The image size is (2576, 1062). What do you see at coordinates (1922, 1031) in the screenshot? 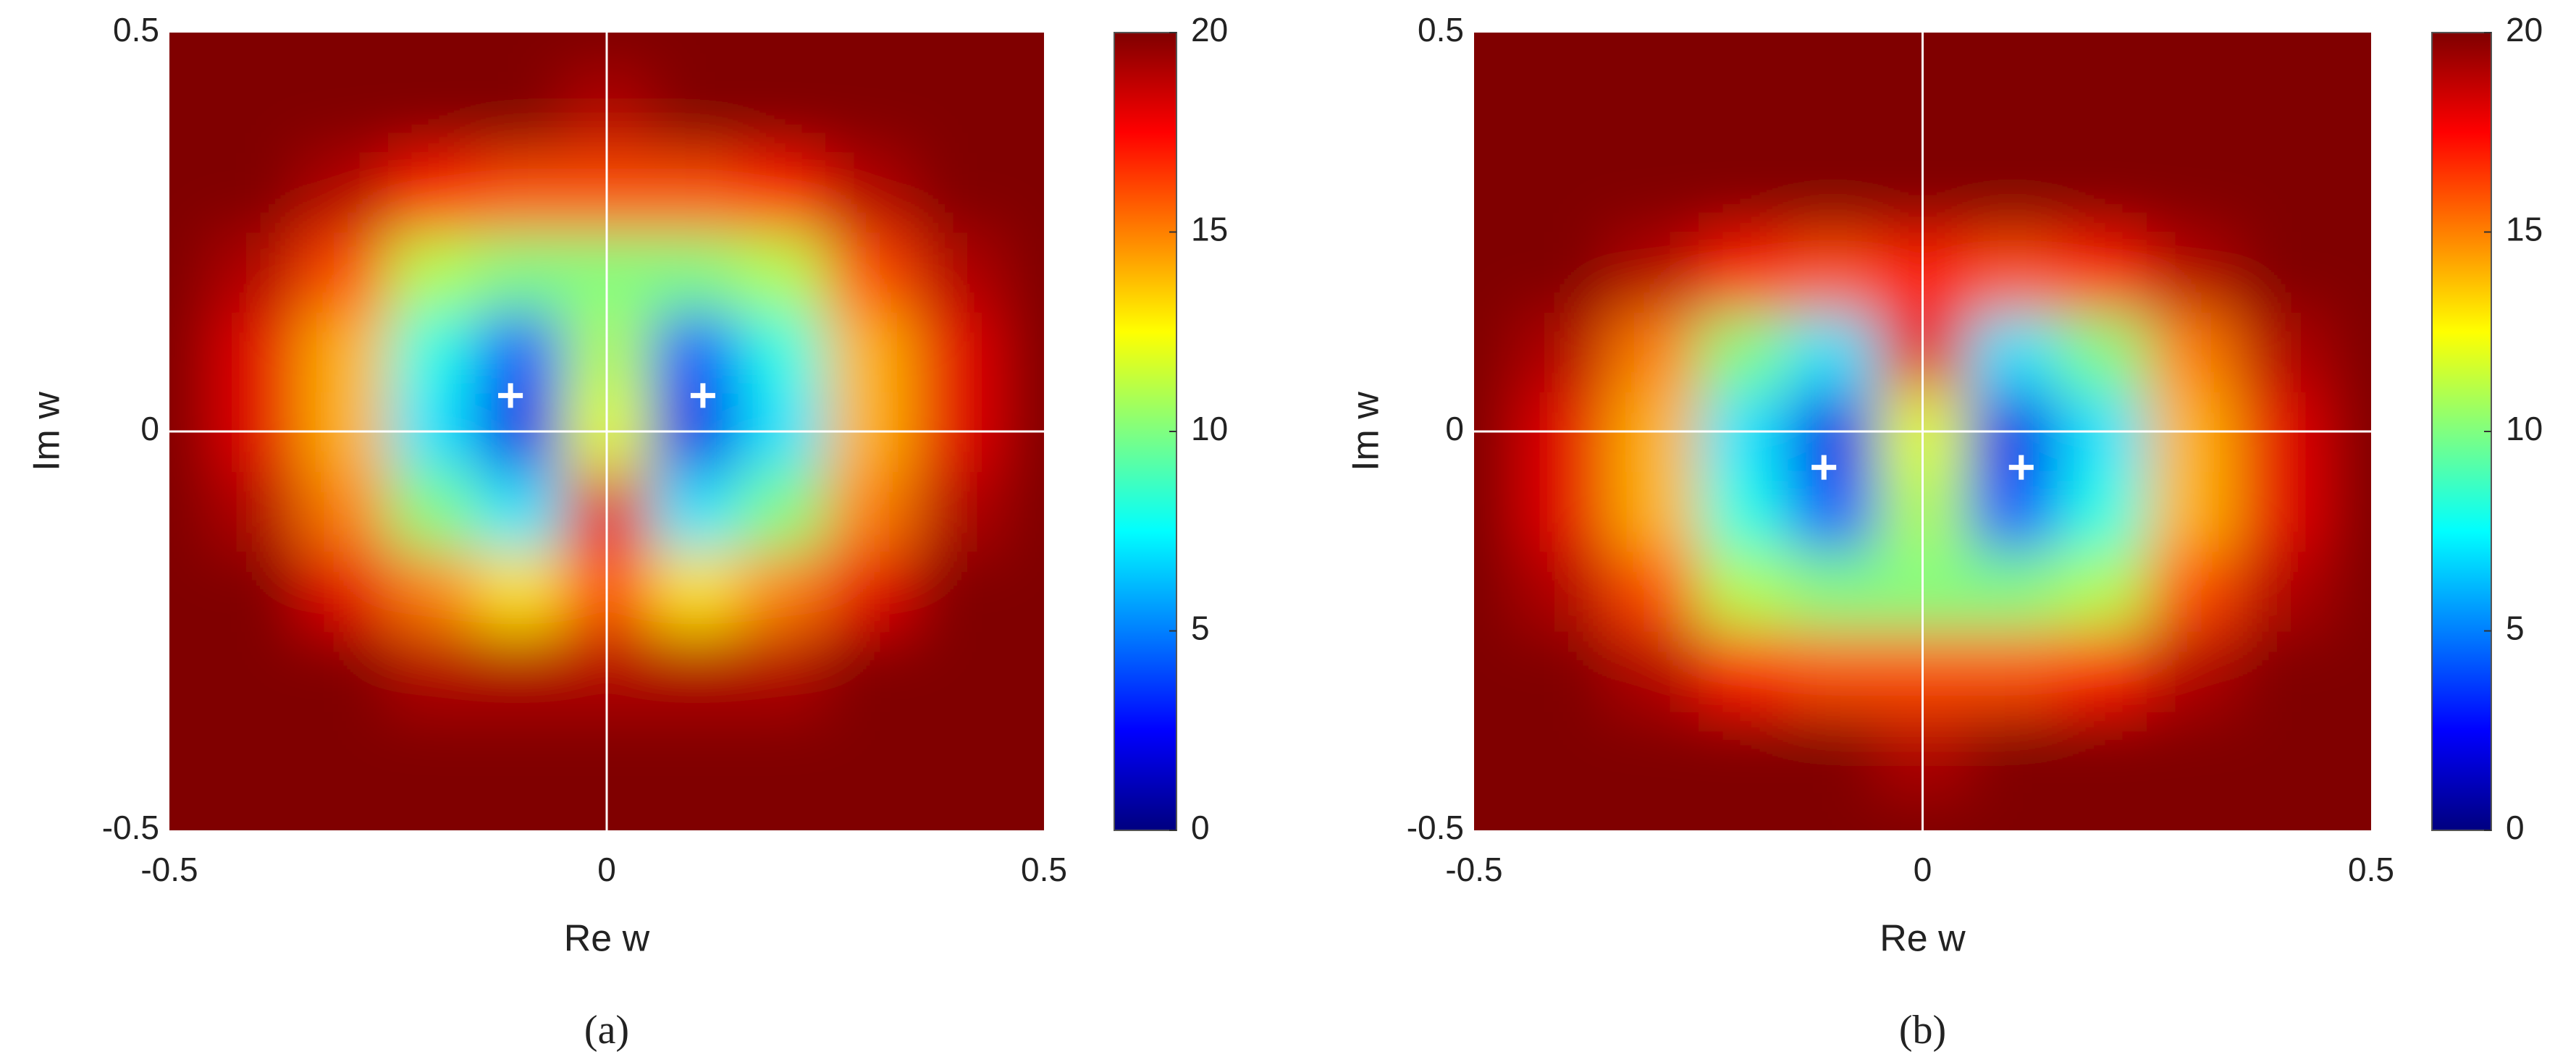
I see `panel-label: (b)` at bounding box center [1922, 1031].